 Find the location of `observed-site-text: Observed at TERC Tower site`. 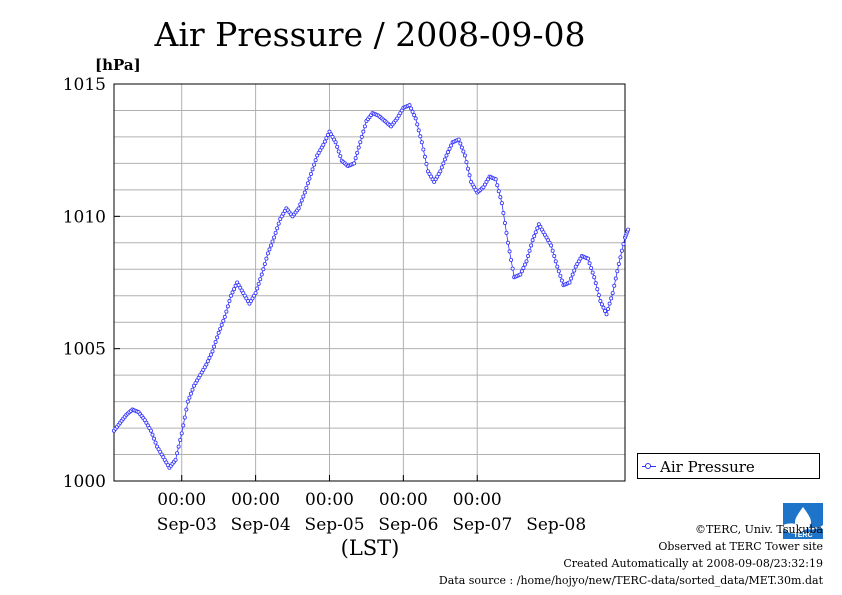

observed-site-text: Observed at TERC Tower site is located at coordinates (740, 546).